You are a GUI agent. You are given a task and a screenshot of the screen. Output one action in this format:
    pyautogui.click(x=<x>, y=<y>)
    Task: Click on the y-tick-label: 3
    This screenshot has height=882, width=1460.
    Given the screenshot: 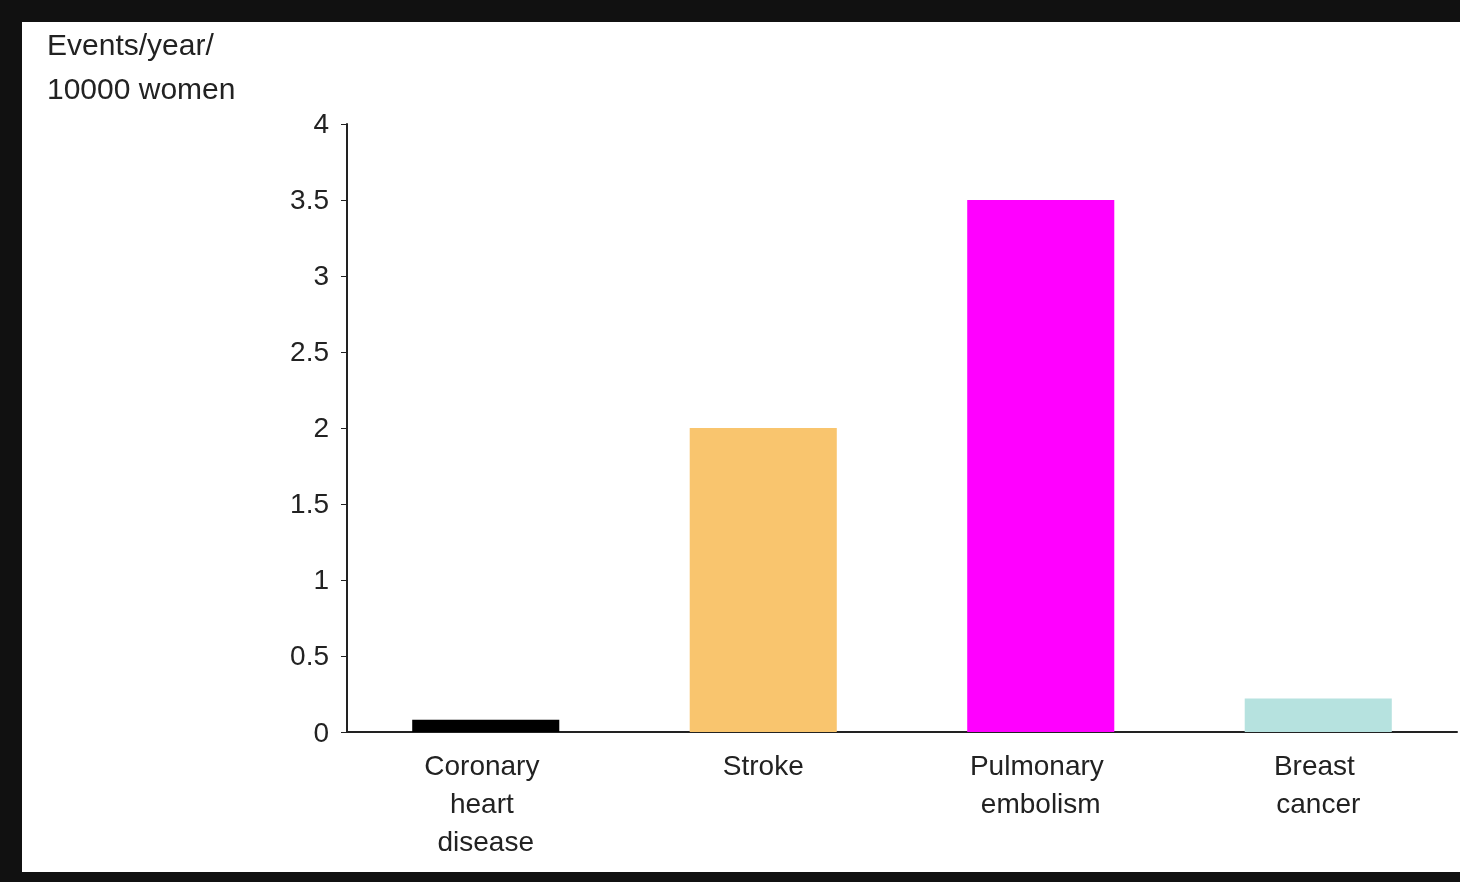 What is the action you would take?
    pyautogui.click(x=321, y=276)
    